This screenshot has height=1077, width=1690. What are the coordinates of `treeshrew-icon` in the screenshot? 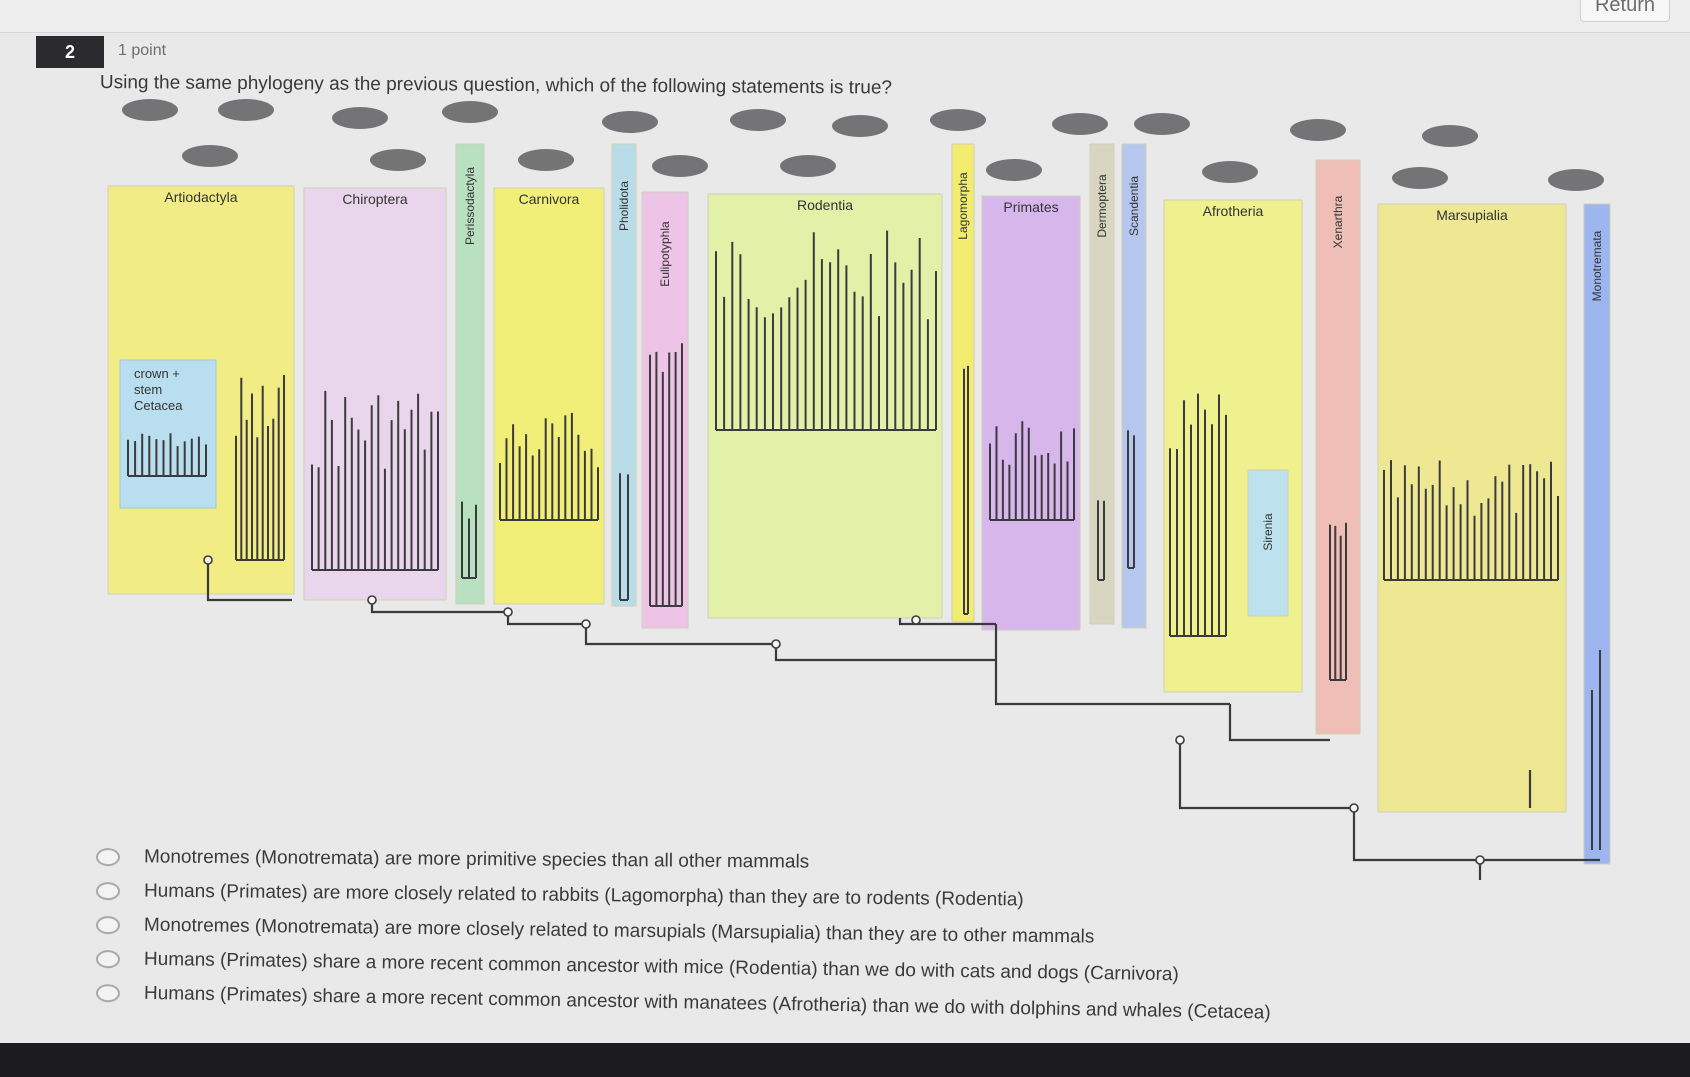 It's located at (1162, 124).